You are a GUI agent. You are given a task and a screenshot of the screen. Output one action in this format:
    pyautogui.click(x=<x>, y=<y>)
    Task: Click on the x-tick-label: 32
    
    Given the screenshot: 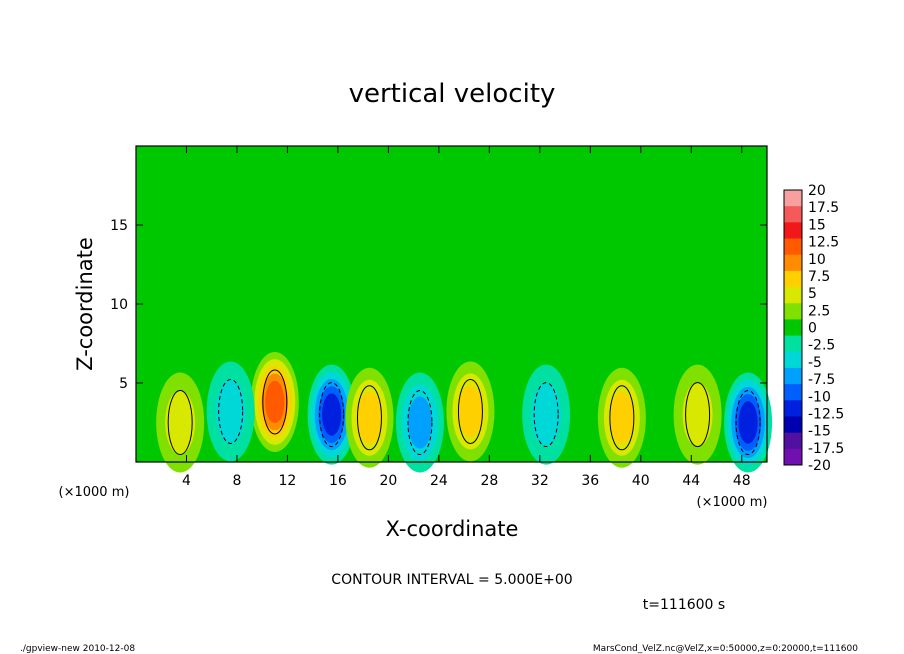 What is the action you would take?
    pyautogui.click(x=540, y=481)
    